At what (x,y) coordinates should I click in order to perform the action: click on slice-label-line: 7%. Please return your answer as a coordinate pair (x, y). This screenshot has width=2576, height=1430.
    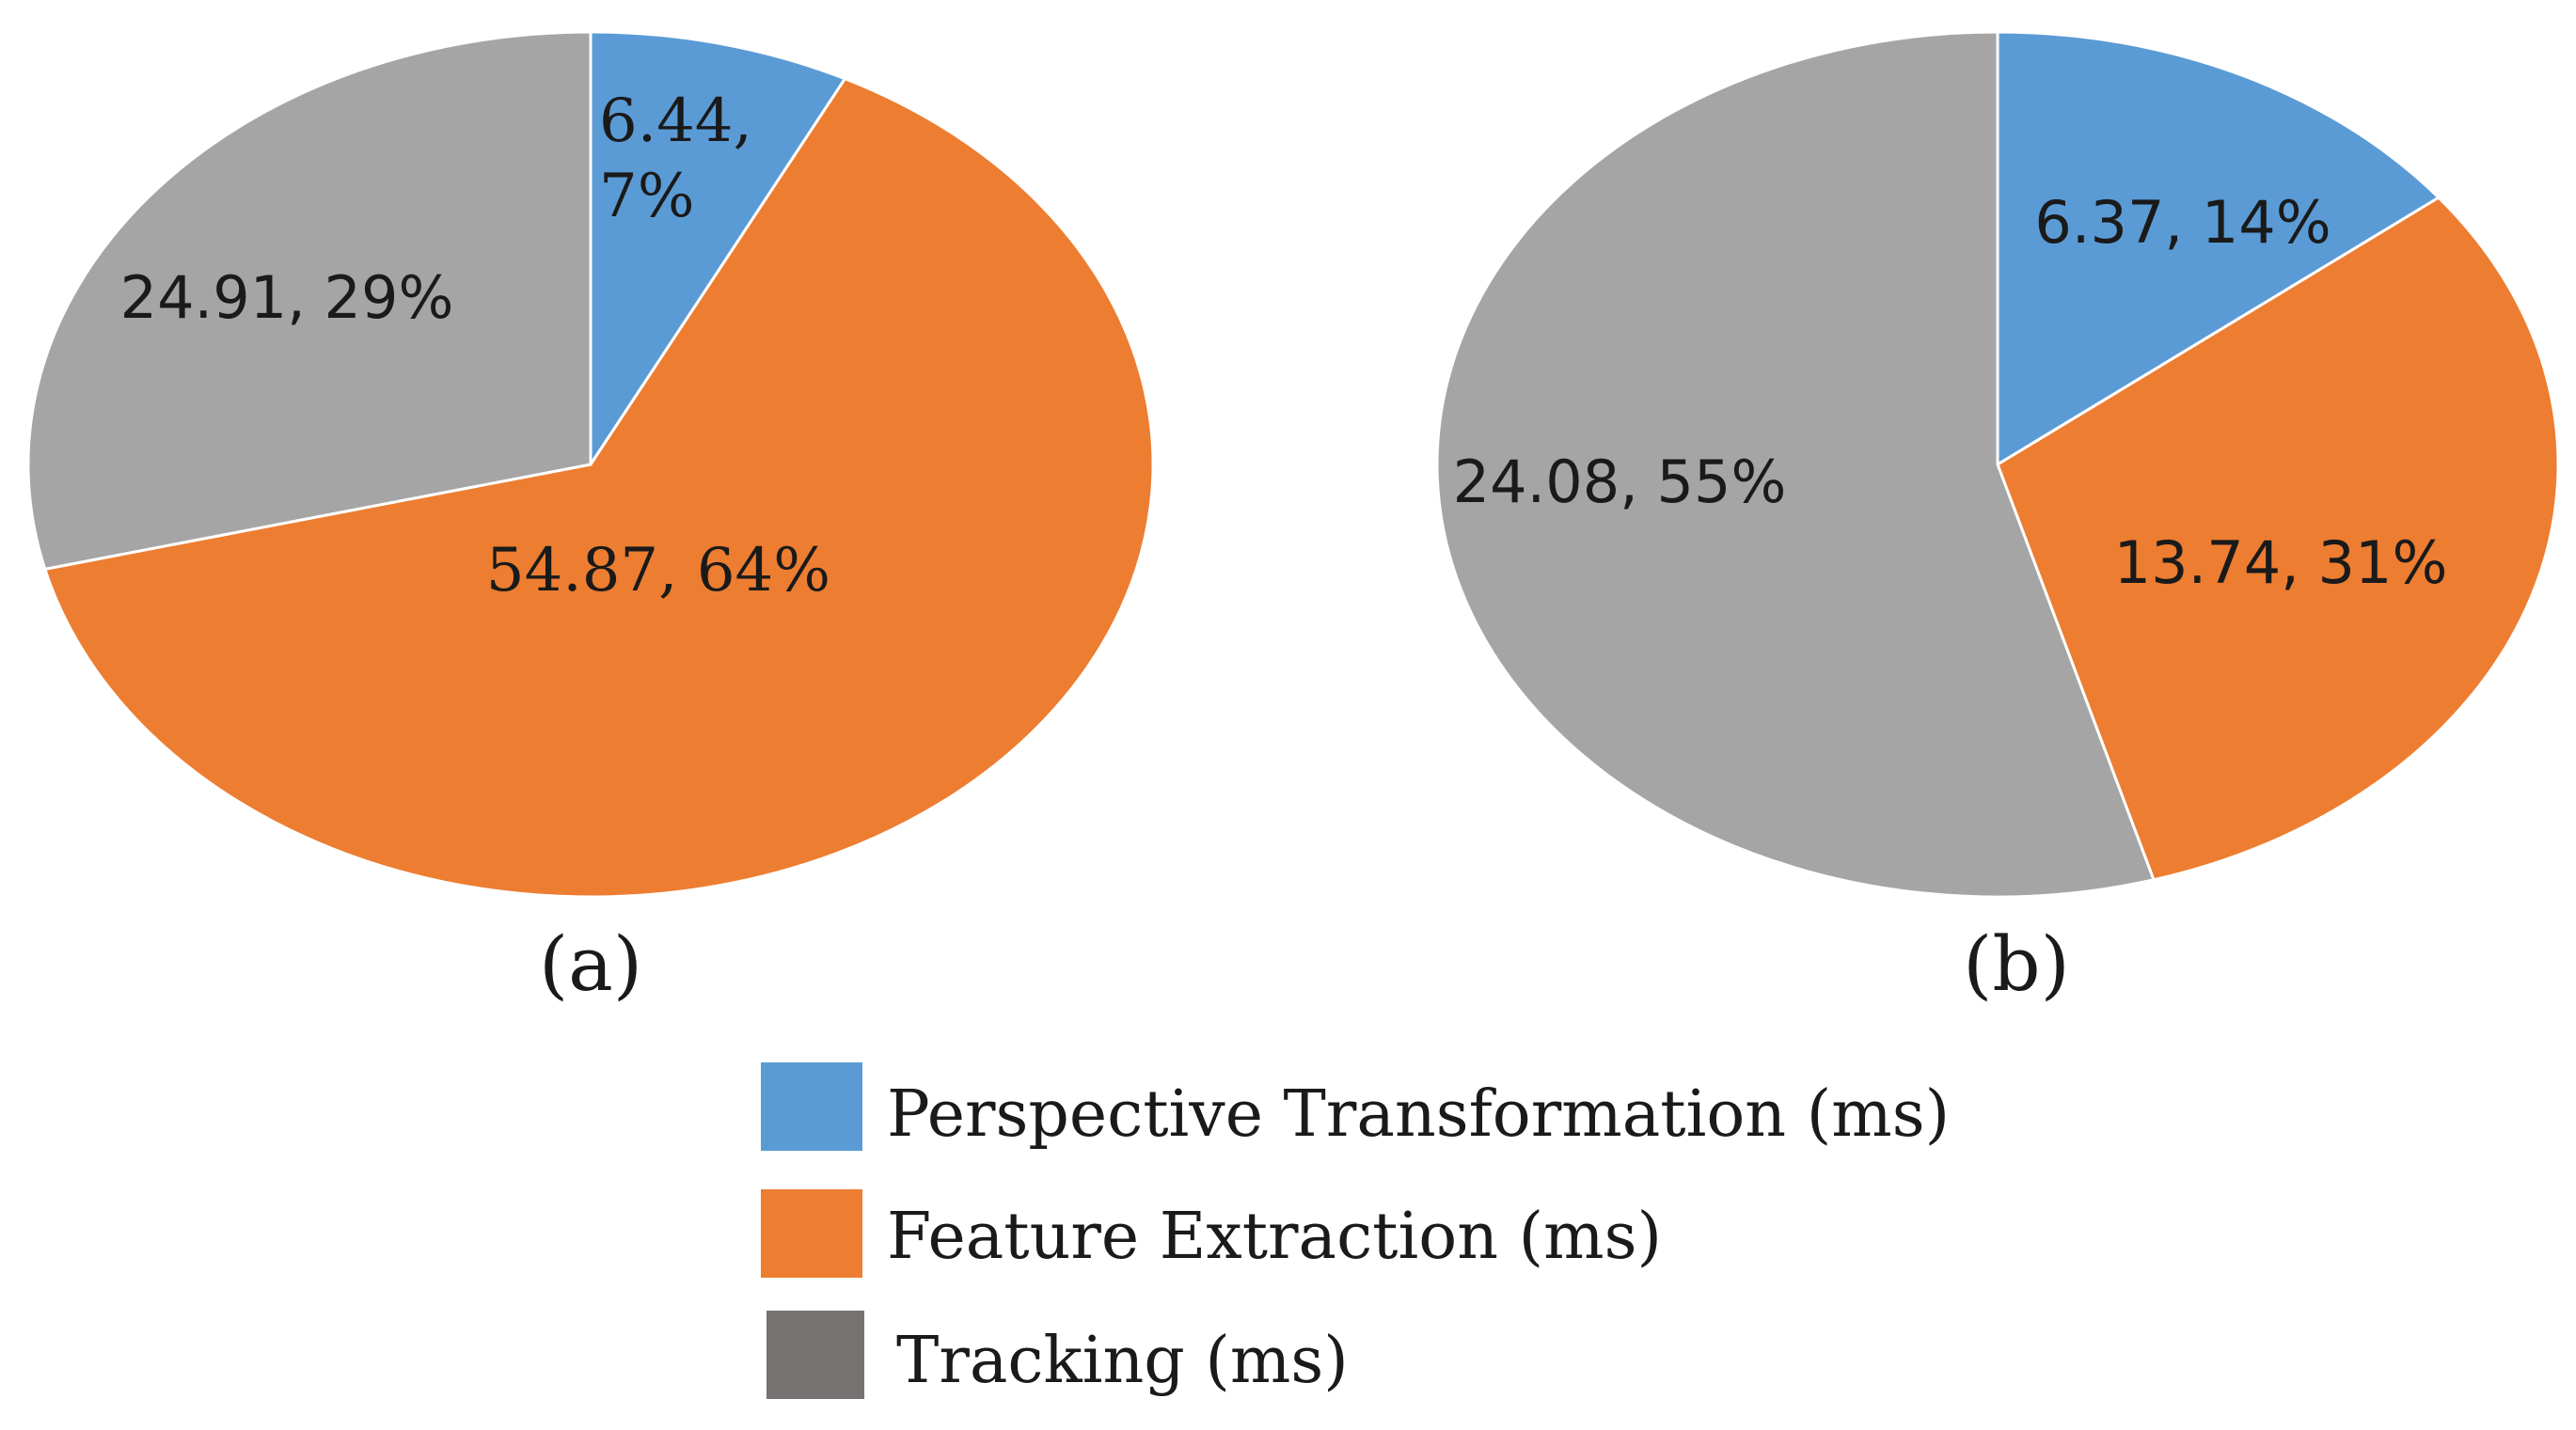
    Looking at the image, I should click on (647, 197).